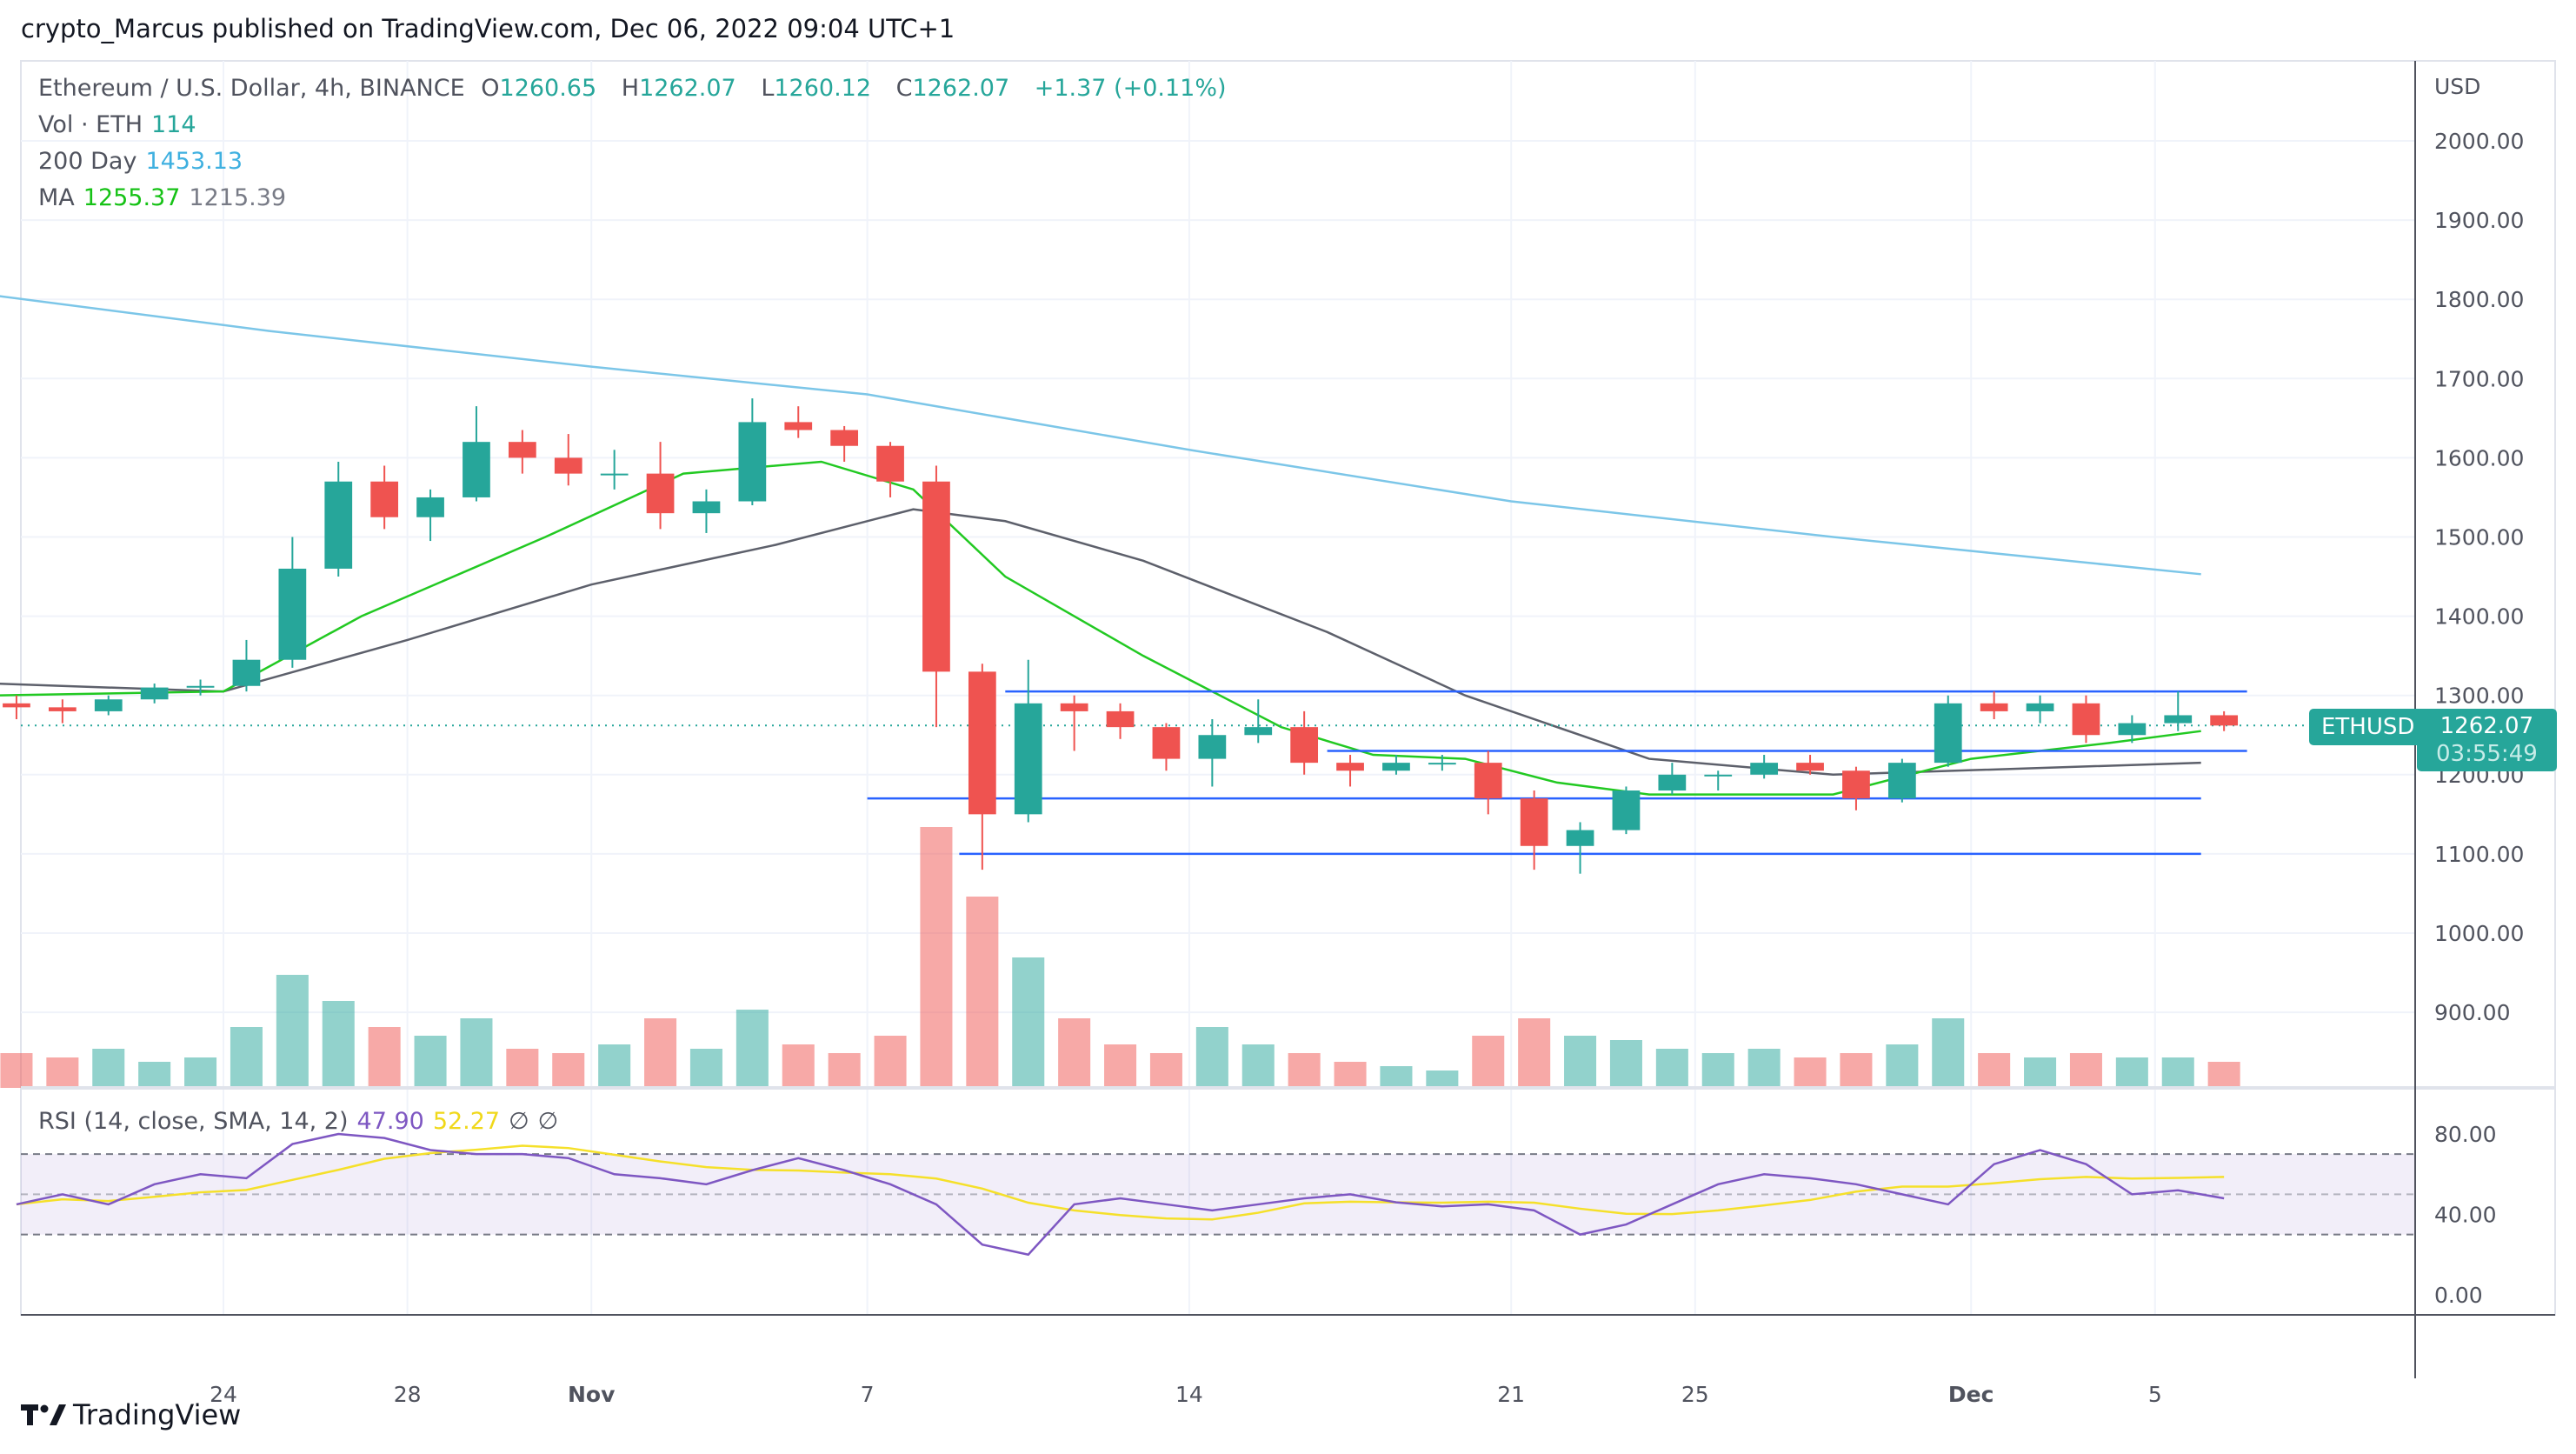 This screenshot has width=2576, height=1454. What do you see at coordinates (2479, 854) in the screenshot?
I see `price-tick-label: 1100.00` at bounding box center [2479, 854].